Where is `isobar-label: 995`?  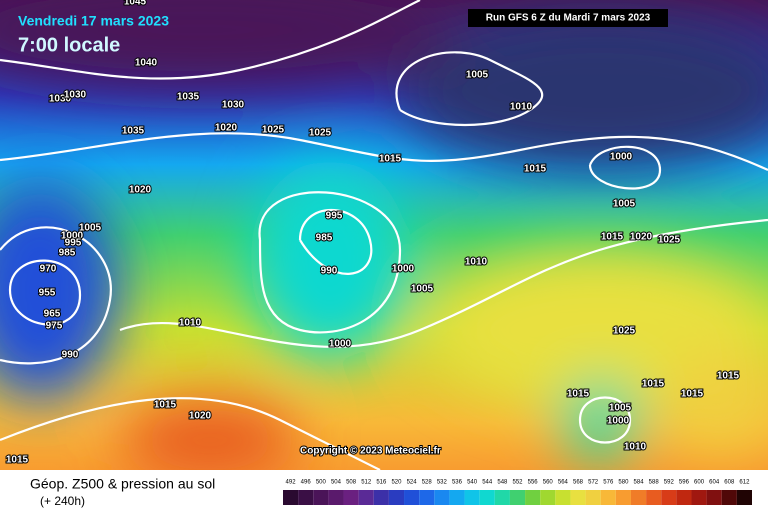 isobar-label: 995 is located at coordinates (73, 243).